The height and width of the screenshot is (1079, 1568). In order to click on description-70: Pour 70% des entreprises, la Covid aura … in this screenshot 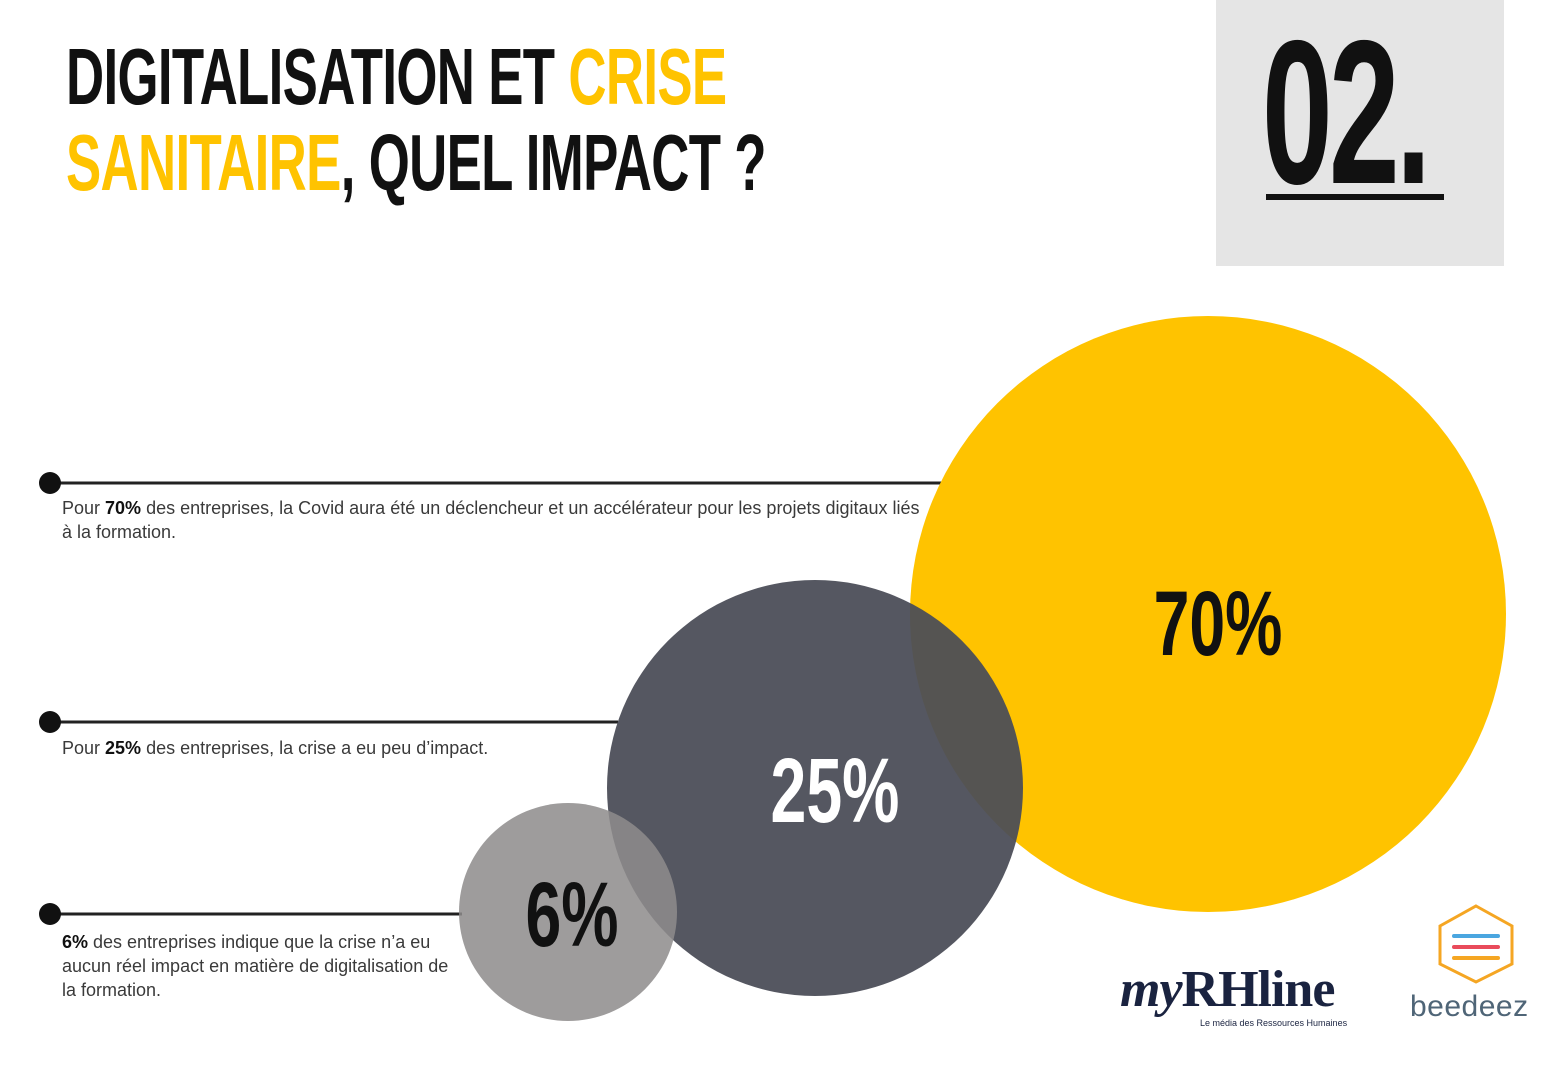, I will do `click(492, 520)`.